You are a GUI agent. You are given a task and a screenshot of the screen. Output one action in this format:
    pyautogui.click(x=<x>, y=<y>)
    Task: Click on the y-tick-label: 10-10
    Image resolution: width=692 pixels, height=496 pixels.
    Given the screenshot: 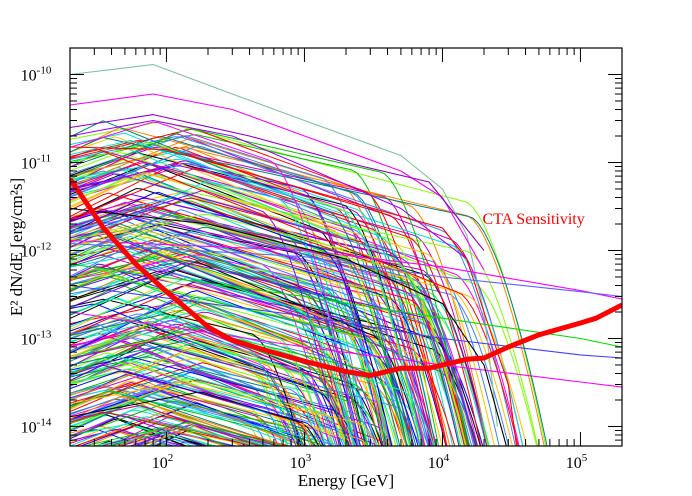 What is the action you would take?
    pyautogui.click(x=36, y=74)
    